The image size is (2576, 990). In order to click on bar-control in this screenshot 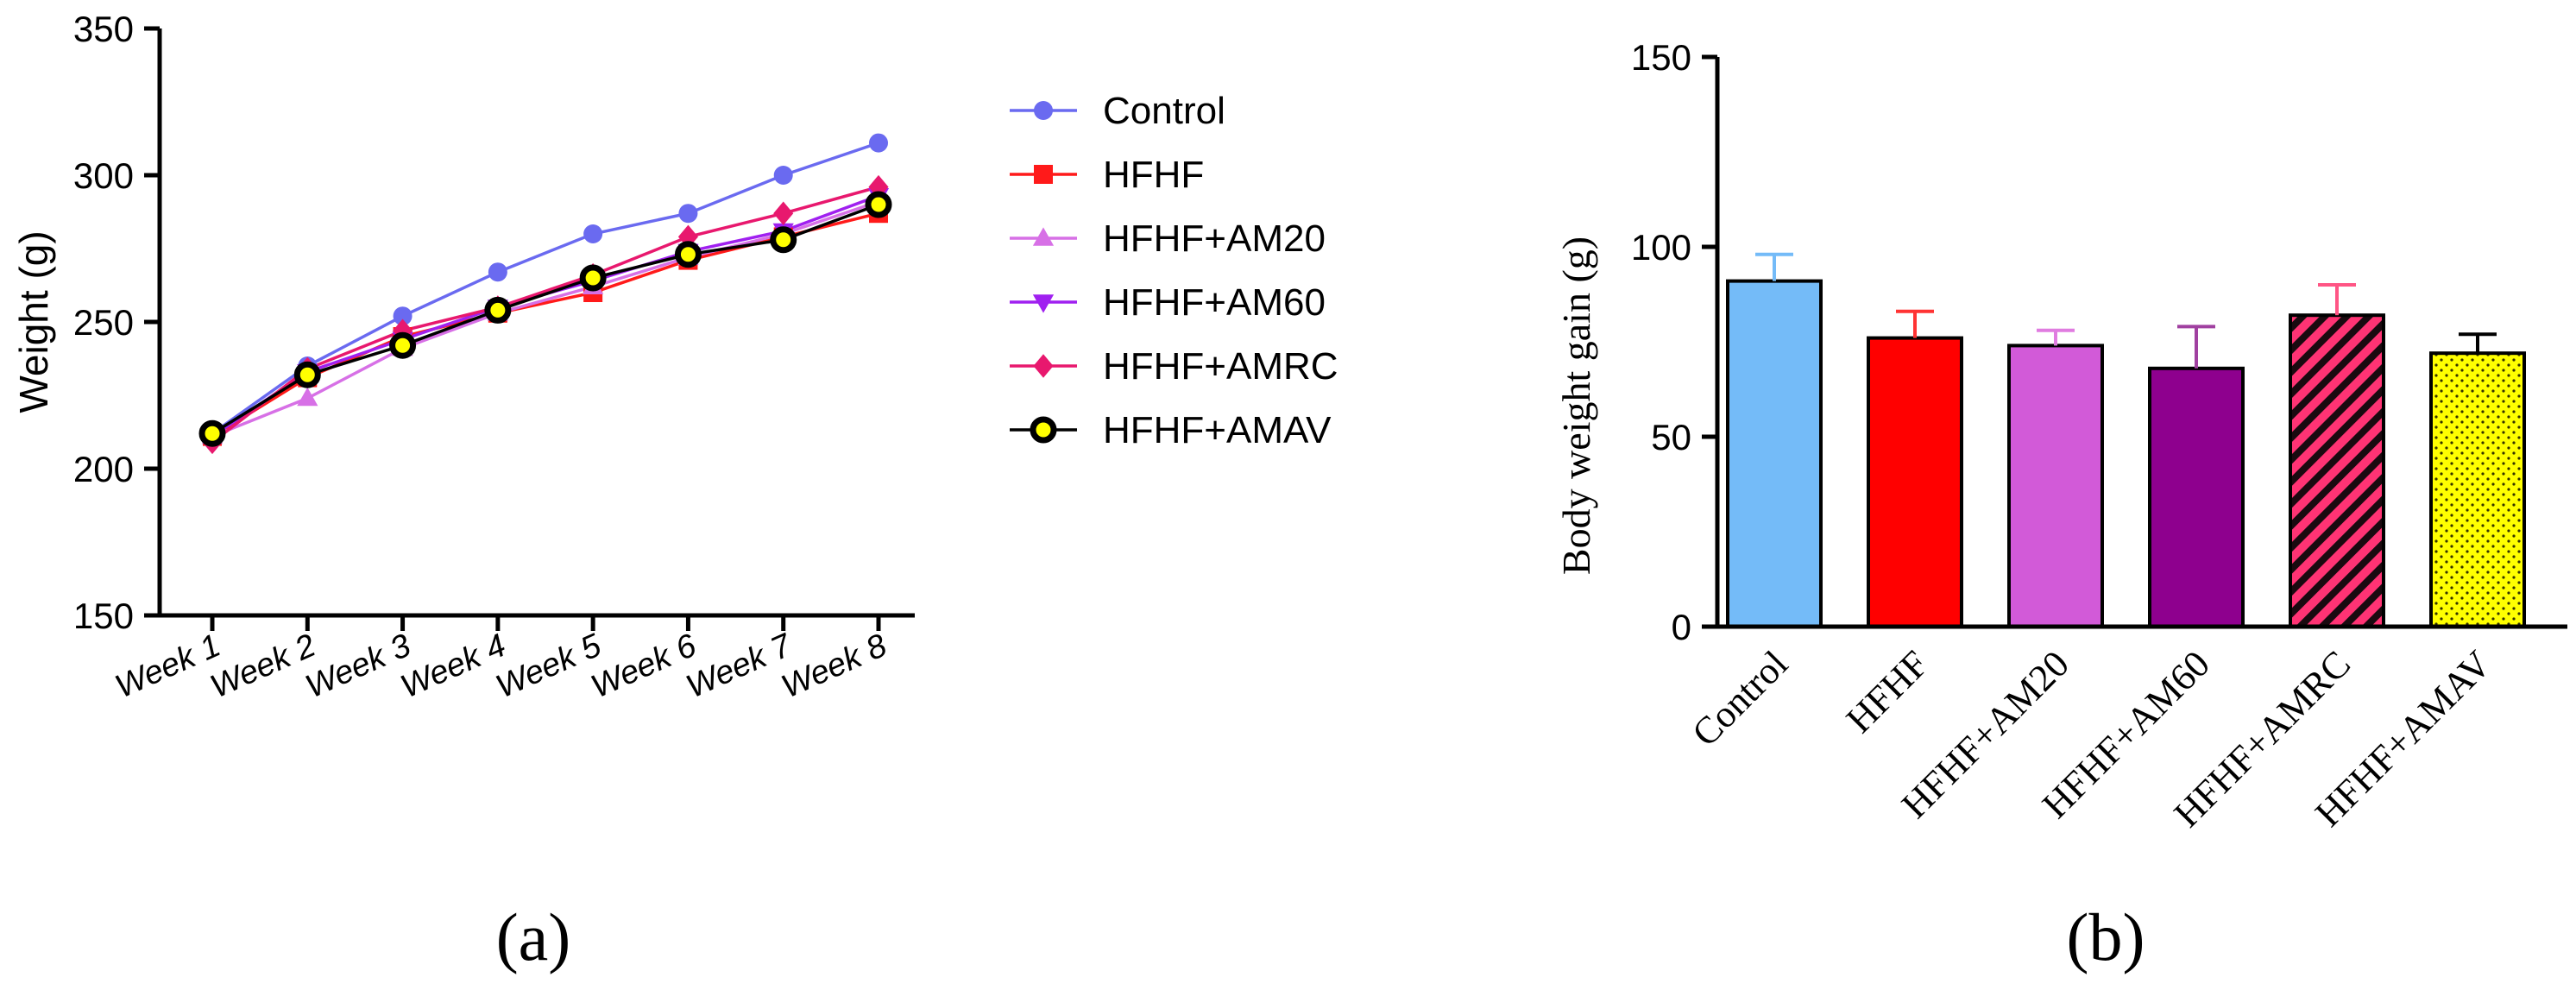, I will do `click(1774, 453)`.